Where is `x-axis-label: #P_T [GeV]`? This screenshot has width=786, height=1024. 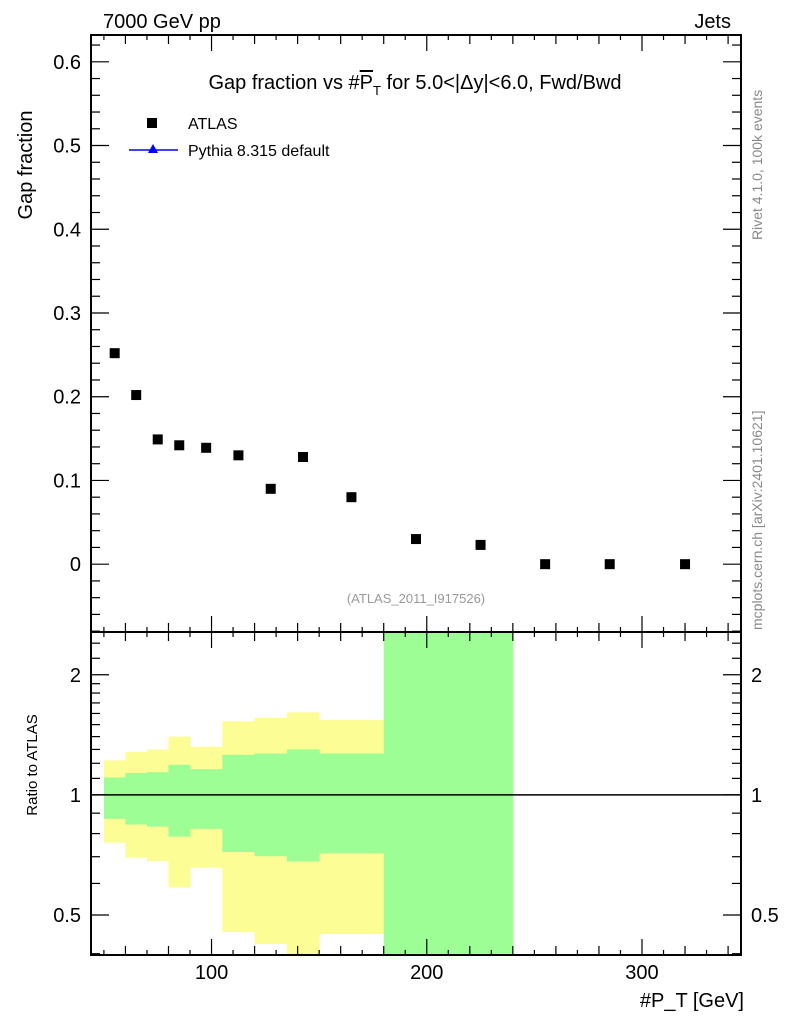
x-axis-label: #P_T [GeV] is located at coordinates (692, 1001).